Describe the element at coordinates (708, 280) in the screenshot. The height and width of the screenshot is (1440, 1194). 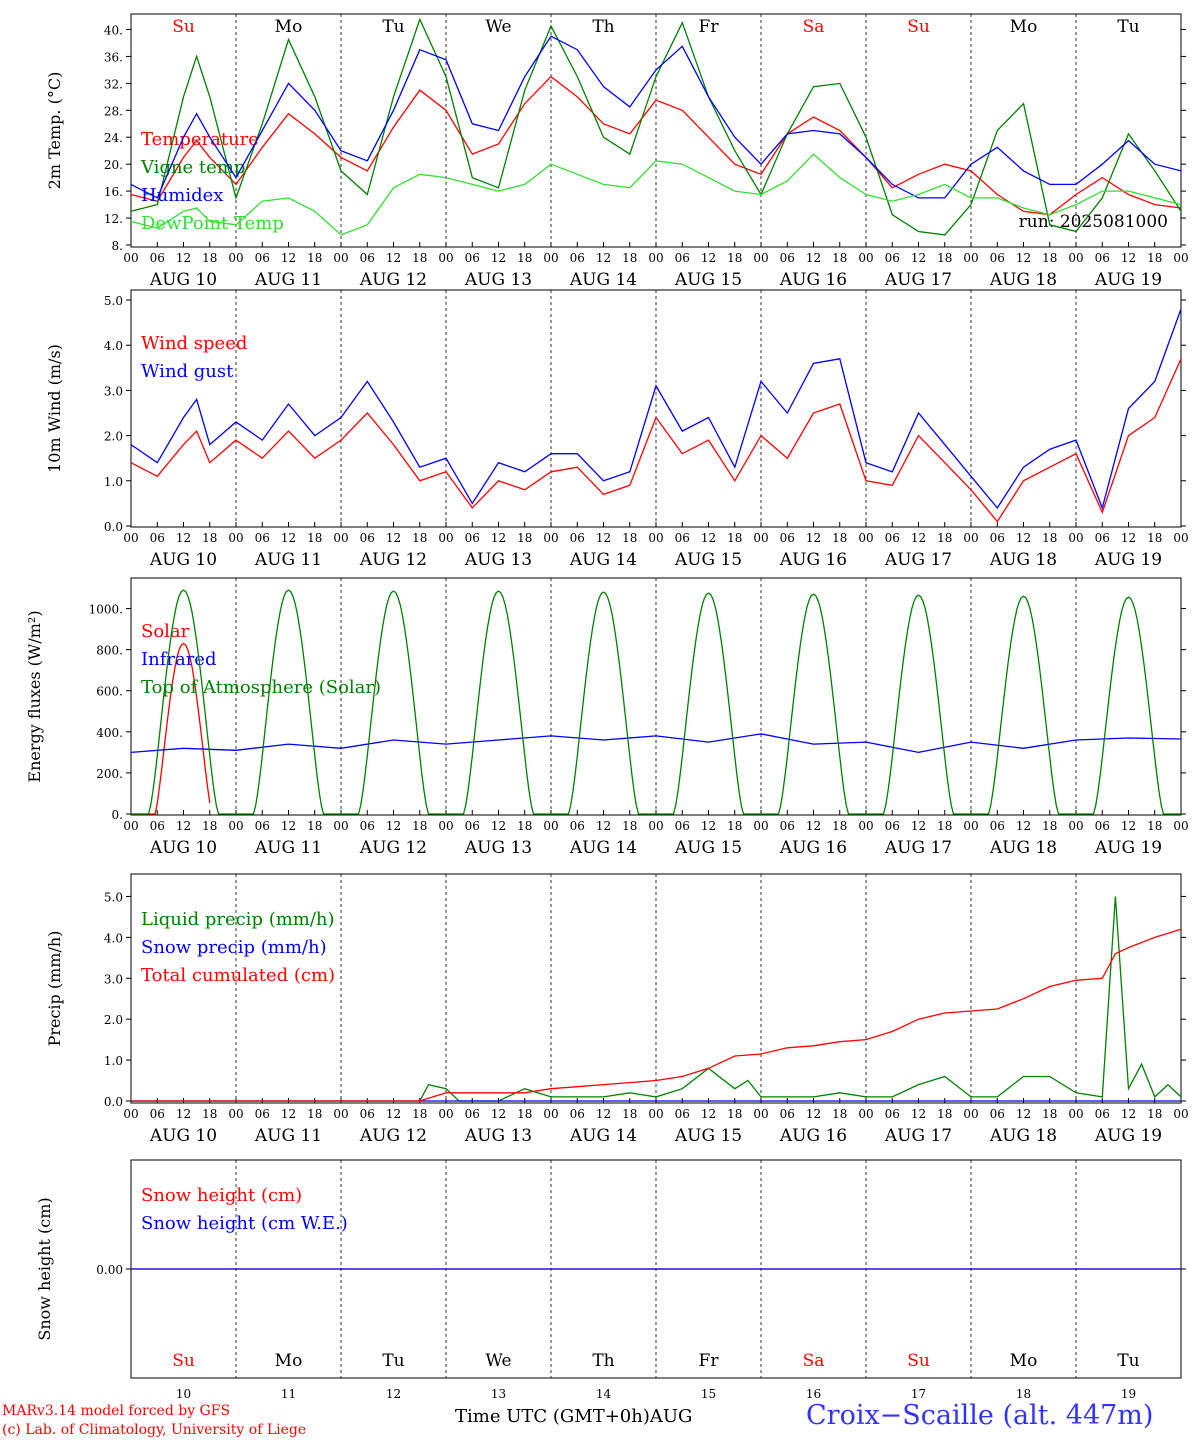
I see `date-label: AUG 15` at that location.